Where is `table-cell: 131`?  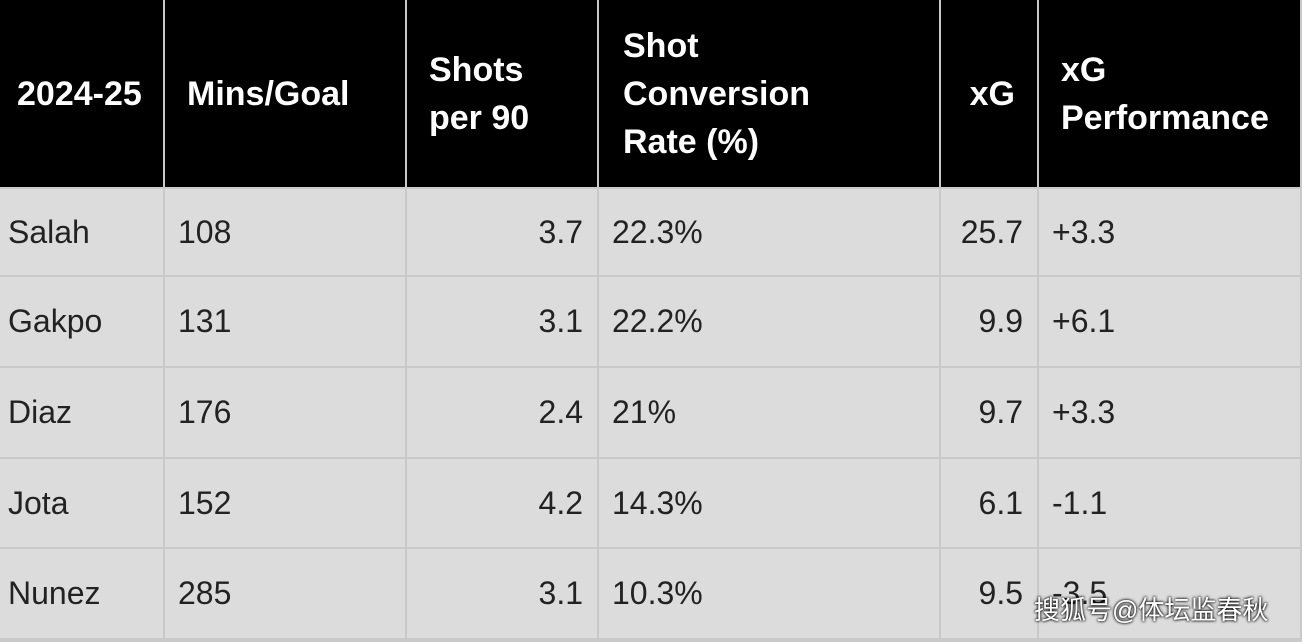
table-cell: 131 is located at coordinates (285, 321).